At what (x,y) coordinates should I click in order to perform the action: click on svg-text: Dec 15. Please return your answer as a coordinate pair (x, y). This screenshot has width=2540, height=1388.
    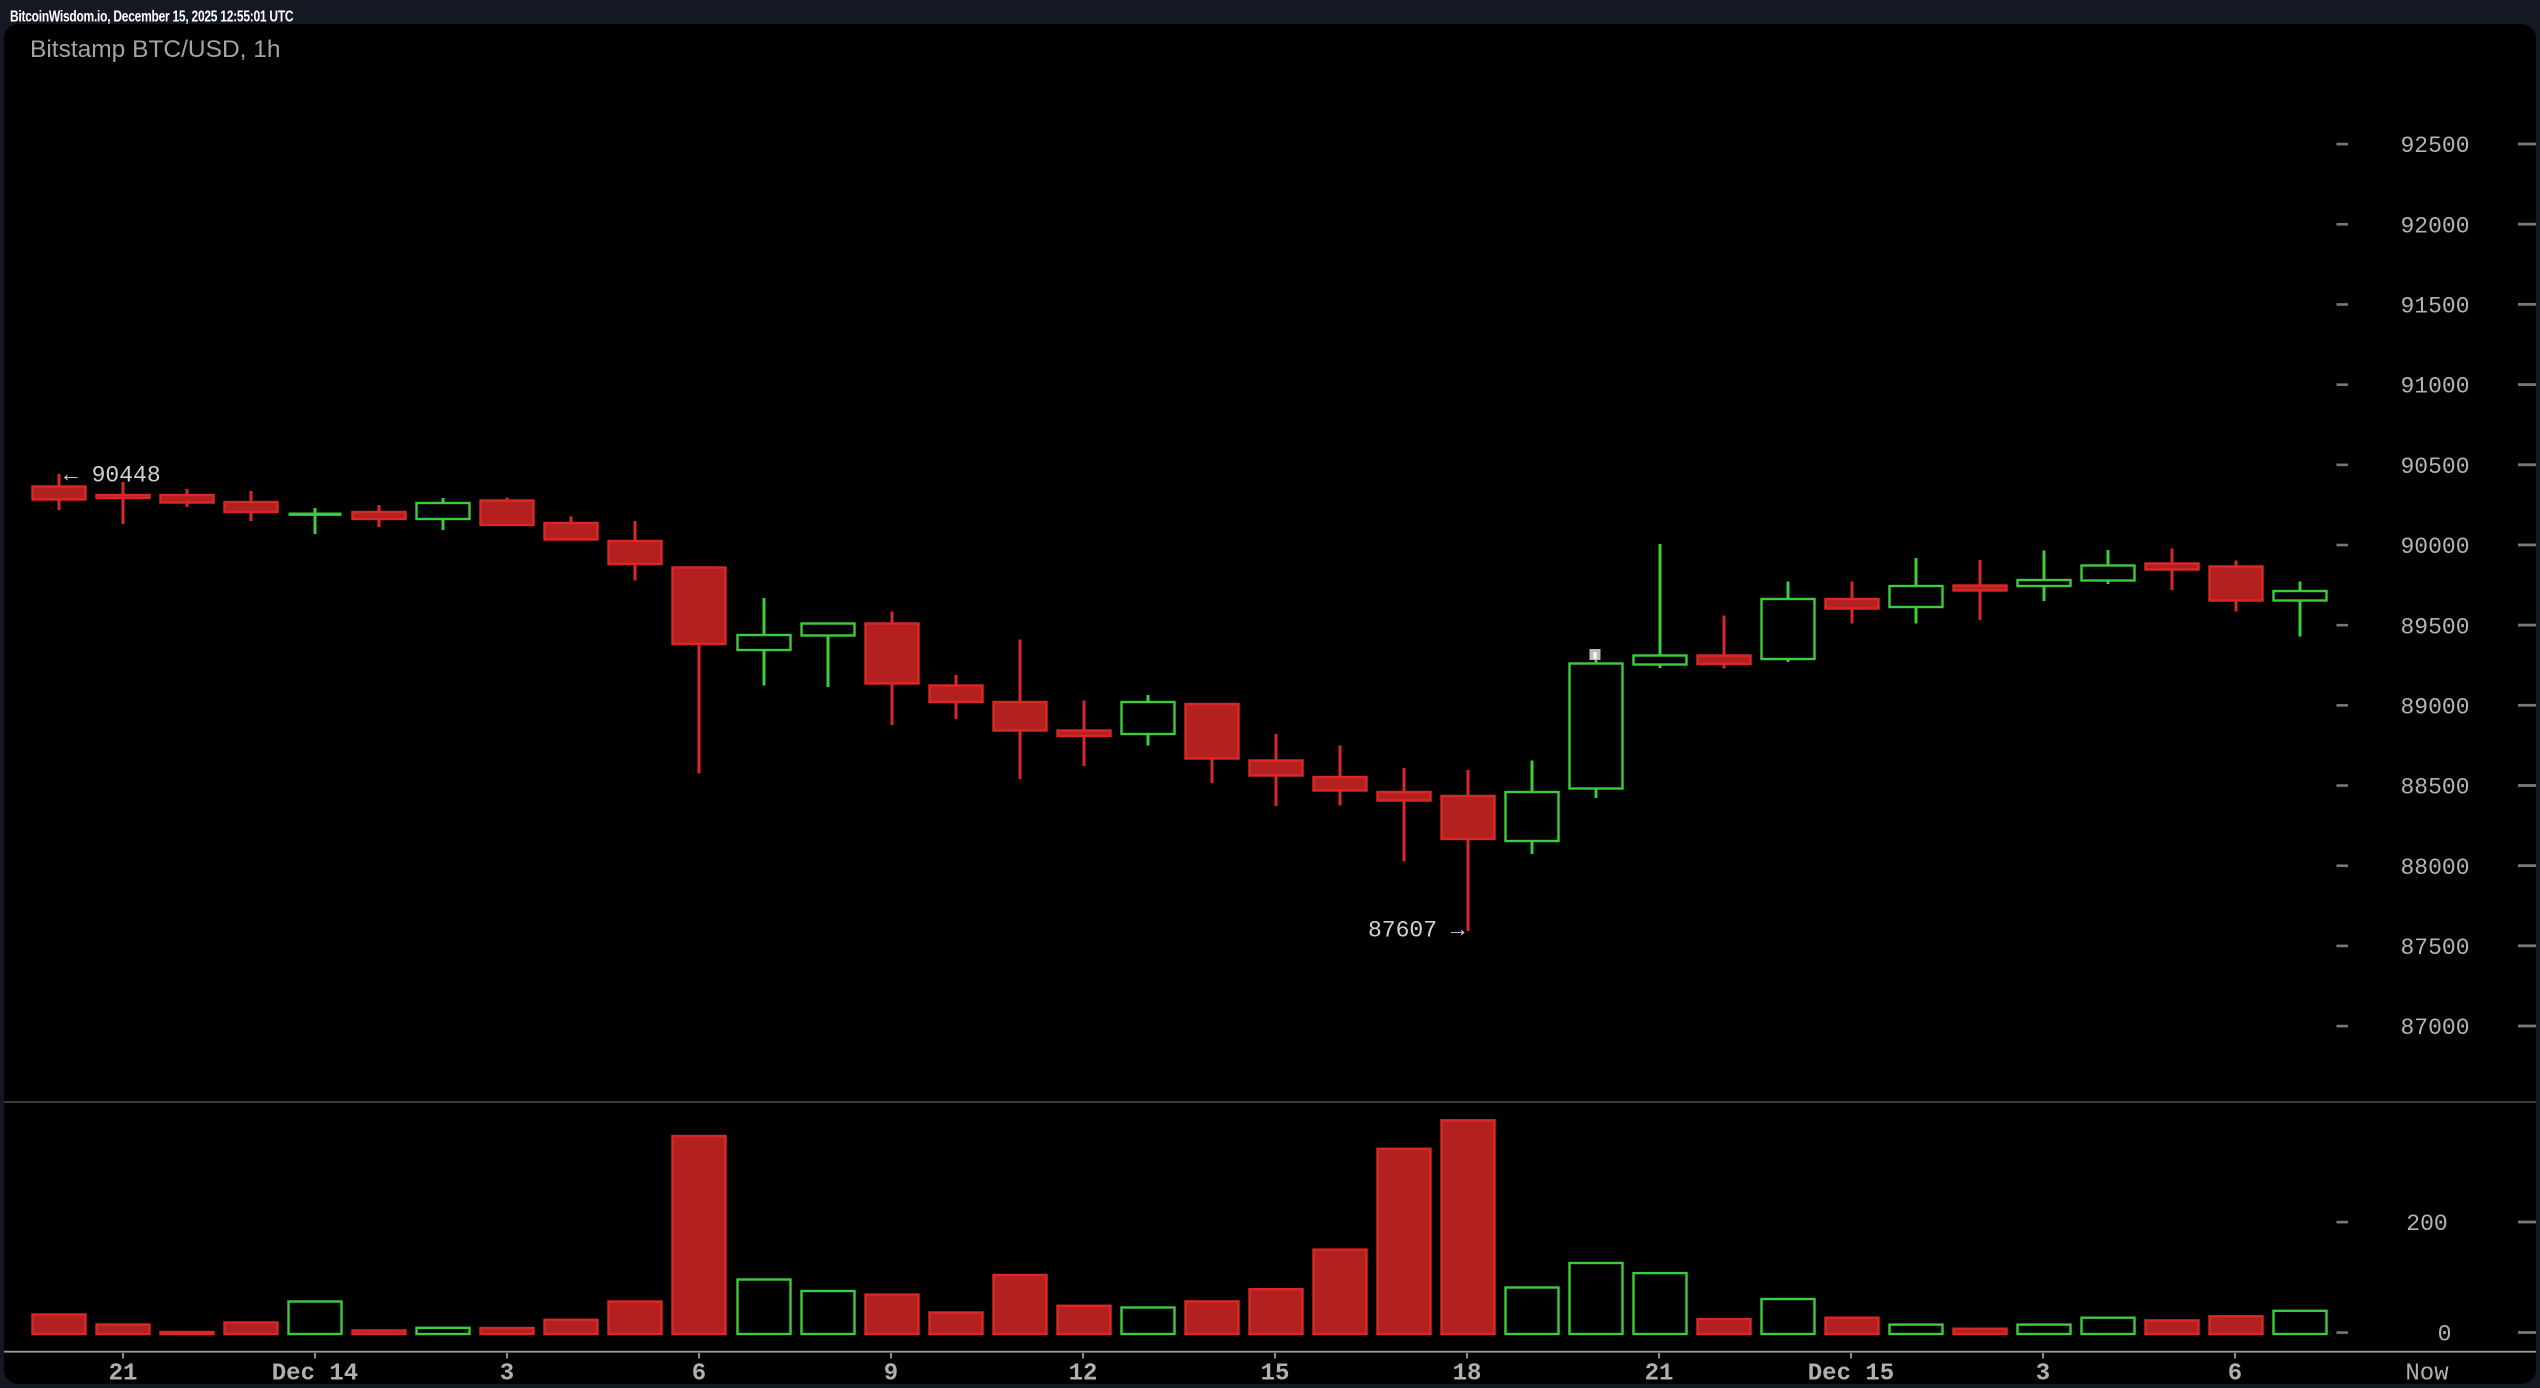
    Looking at the image, I should click on (1851, 1374).